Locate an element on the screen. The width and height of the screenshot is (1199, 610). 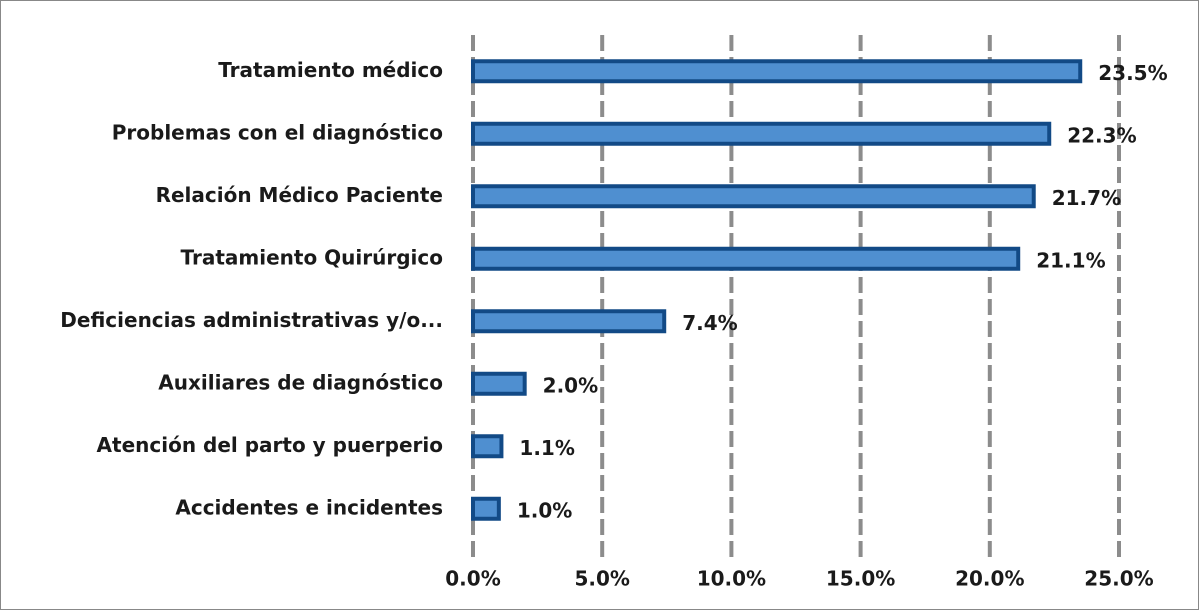
value-label: 2.0% is located at coordinates (570, 385).